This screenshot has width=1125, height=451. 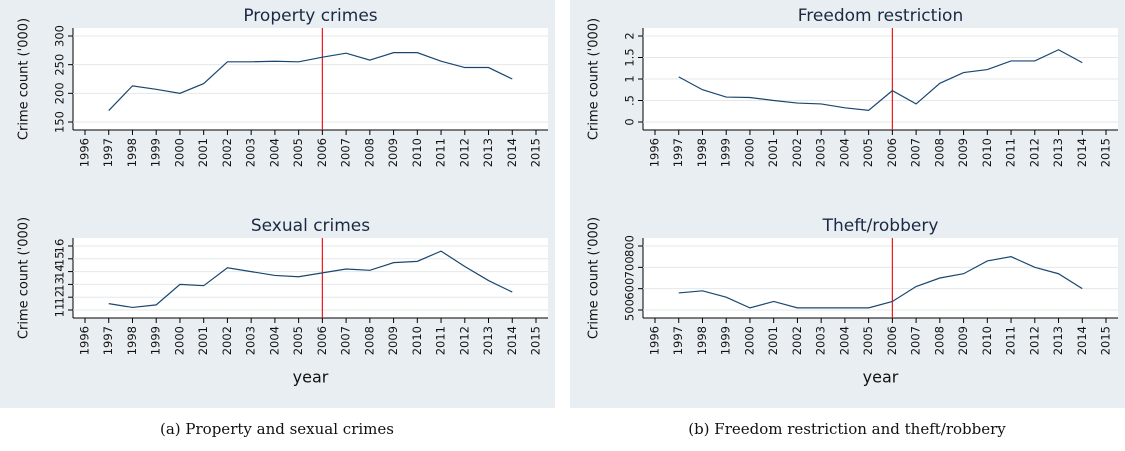 What do you see at coordinates (60, 246) in the screenshot?
I see `y-tick-label: 16` at bounding box center [60, 246].